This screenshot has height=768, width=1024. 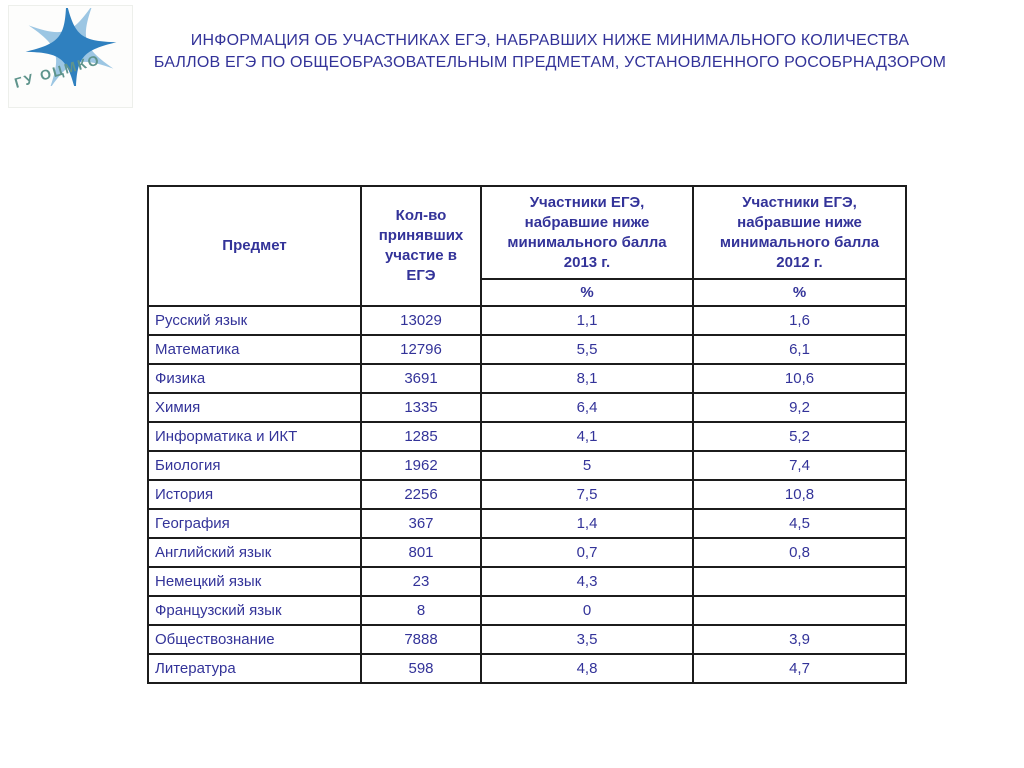 I want to click on pct-2013-cell: 4,1, so click(x=587, y=436).